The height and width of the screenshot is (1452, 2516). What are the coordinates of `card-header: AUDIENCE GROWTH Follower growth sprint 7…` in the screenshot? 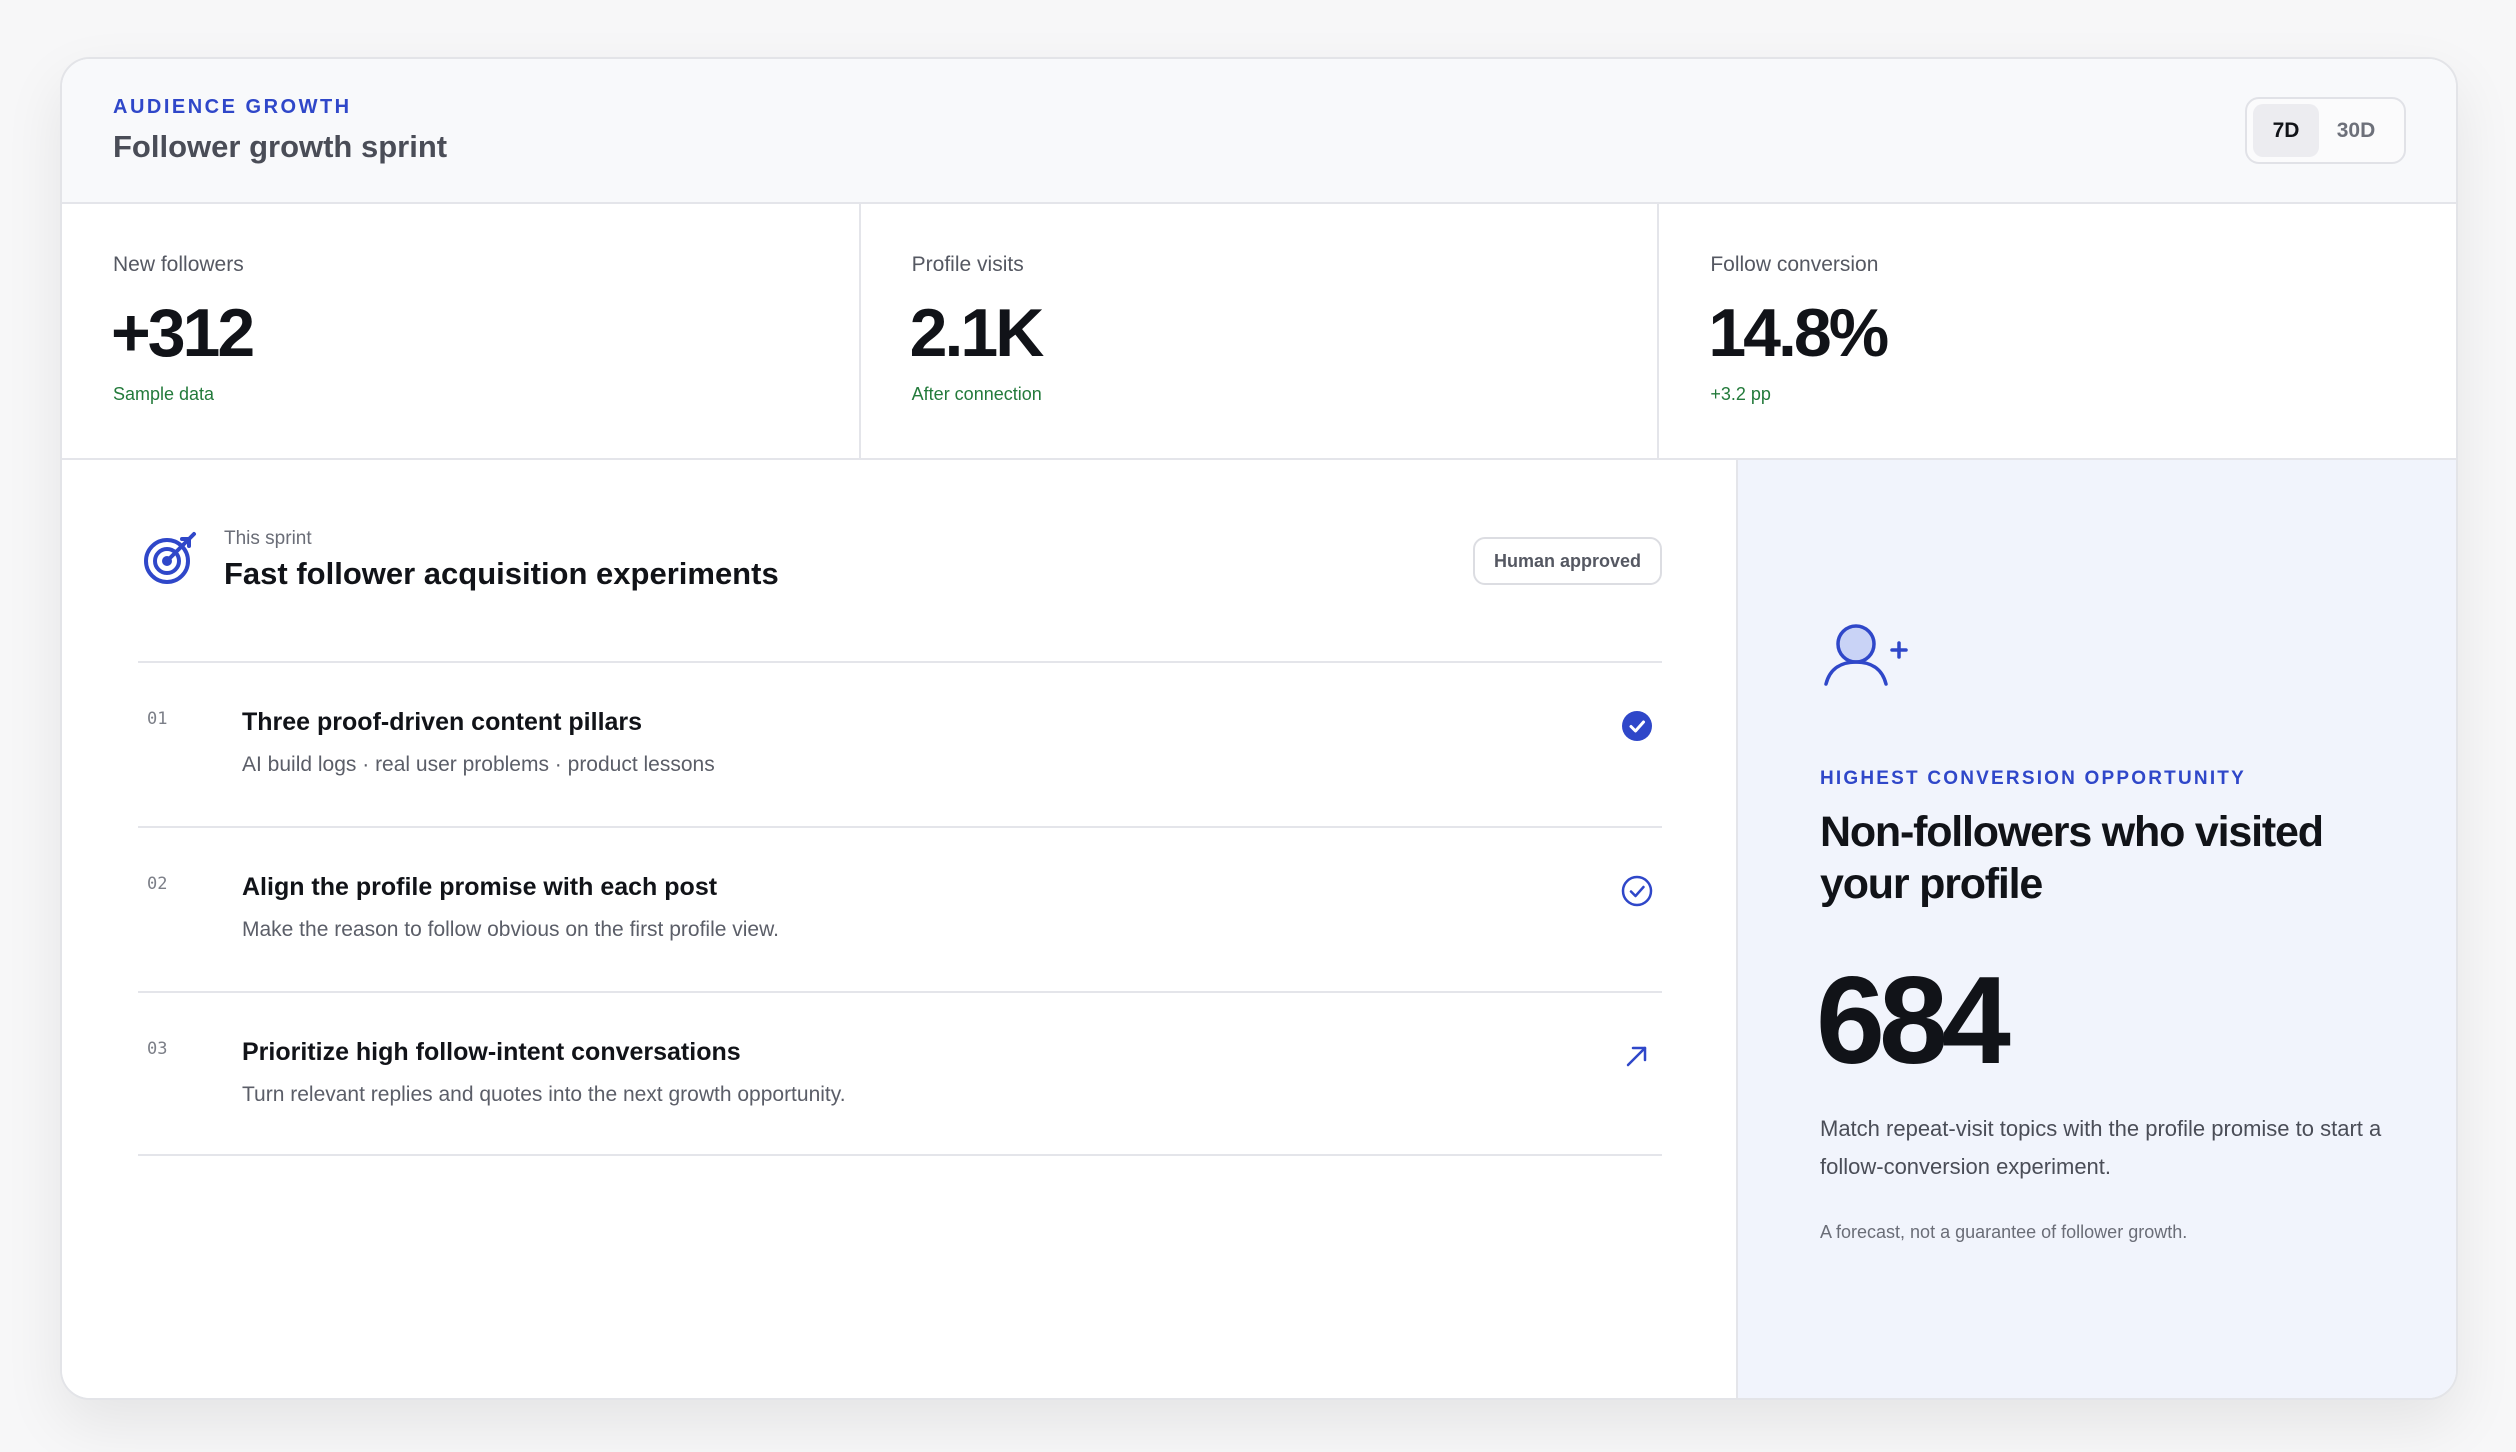 It's located at (1259, 131).